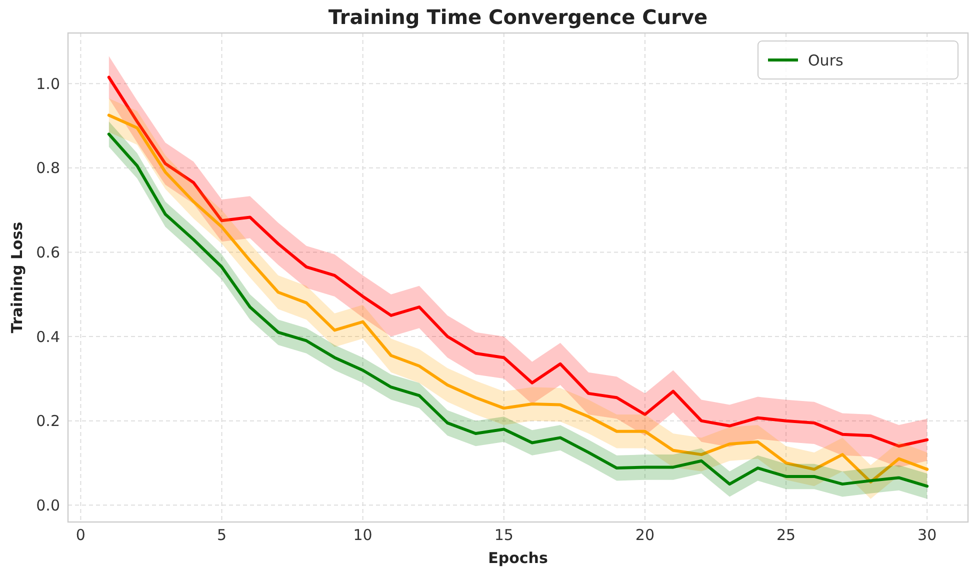  Describe the element at coordinates (518, 17) in the screenshot. I see `chart-title: Training Time Convergence Curve` at that location.